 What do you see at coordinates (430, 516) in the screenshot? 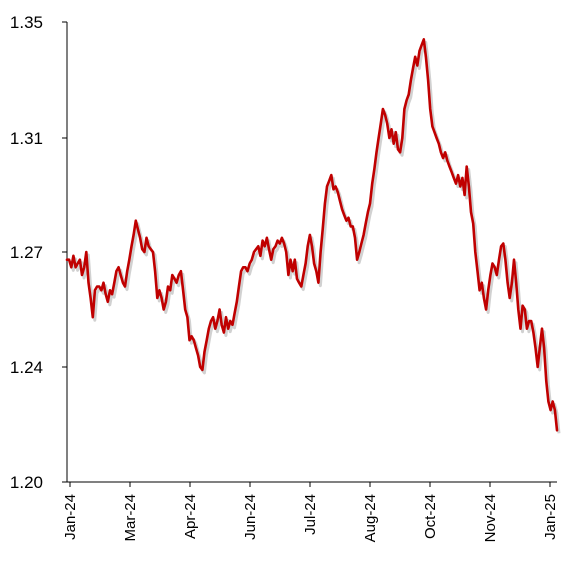
I see `x-tick-label: Oct-24` at bounding box center [430, 516].